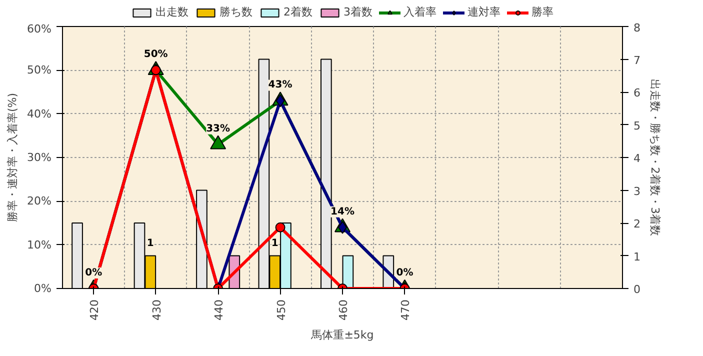 This screenshot has width=703, height=356. What do you see at coordinates (39, 157) in the screenshot?
I see `y-tick-label: 30%` at bounding box center [39, 157].